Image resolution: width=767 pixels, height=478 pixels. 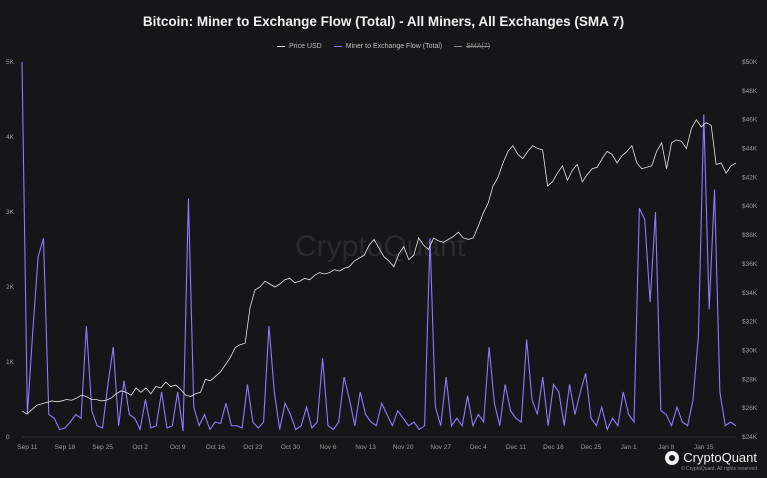 What do you see at coordinates (750, 264) in the screenshot?
I see `right-tick-label: $36K` at bounding box center [750, 264].